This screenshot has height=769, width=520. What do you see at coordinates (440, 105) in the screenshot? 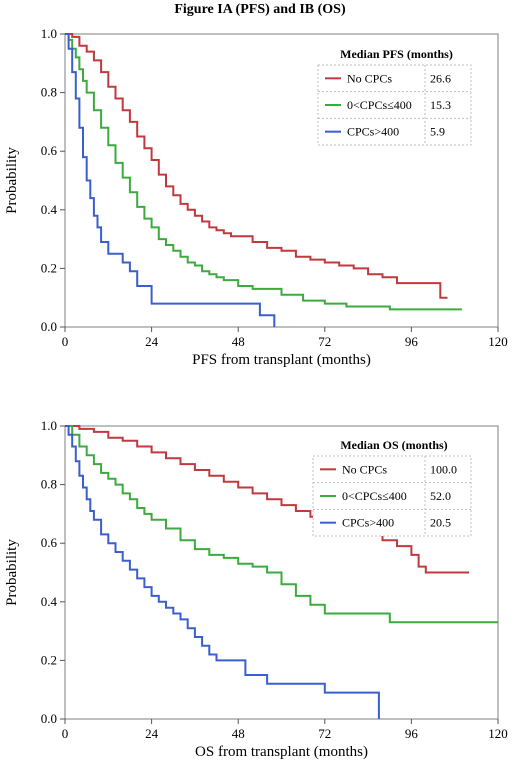
I see `legend-value: 15.3` at bounding box center [440, 105].